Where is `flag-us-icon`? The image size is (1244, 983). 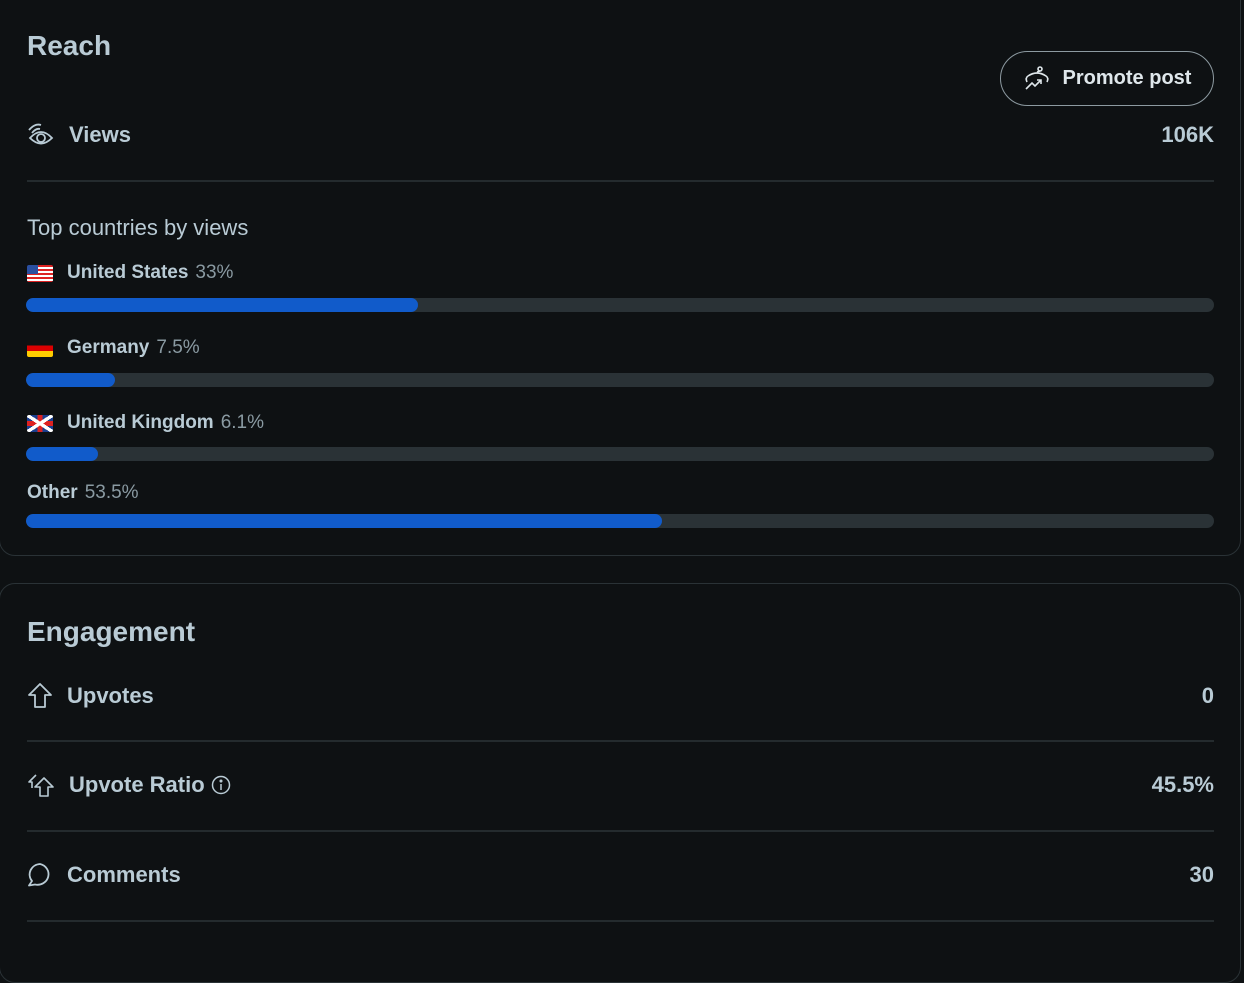
flag-us-icon is located at coordinates (40, 273).